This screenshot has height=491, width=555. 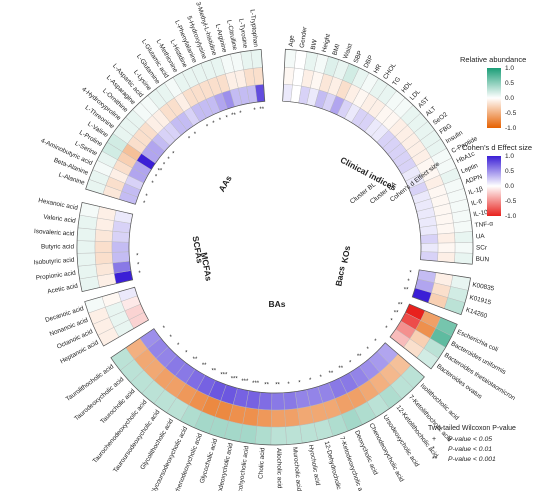 I want to click on variable-label: Valeric acid, so click(x=60, y=219).